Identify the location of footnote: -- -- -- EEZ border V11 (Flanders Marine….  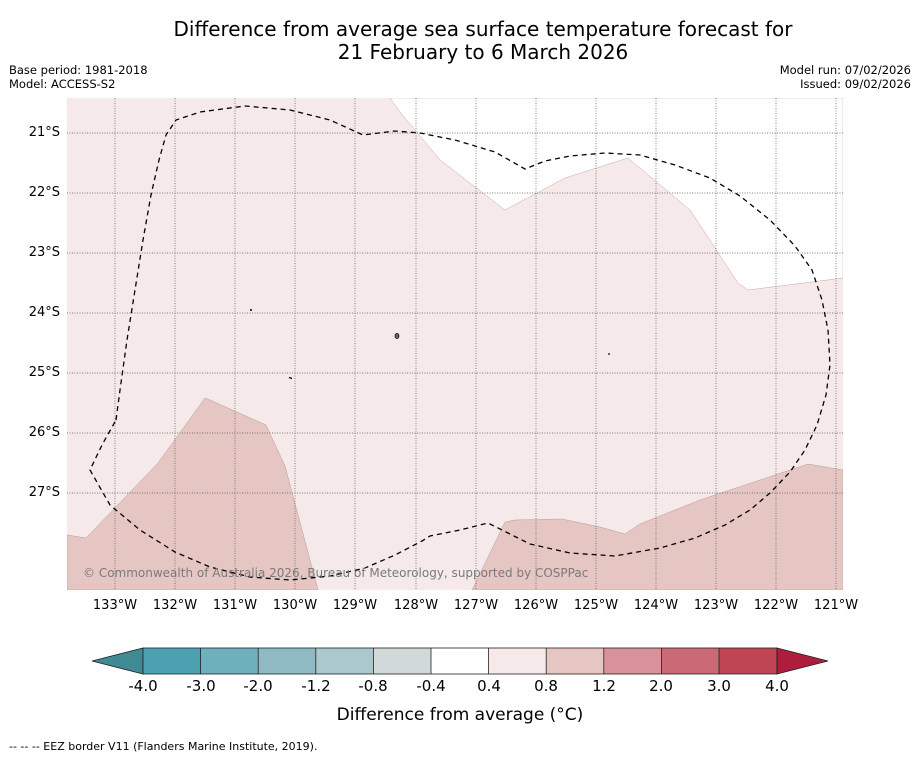
(163, 746).